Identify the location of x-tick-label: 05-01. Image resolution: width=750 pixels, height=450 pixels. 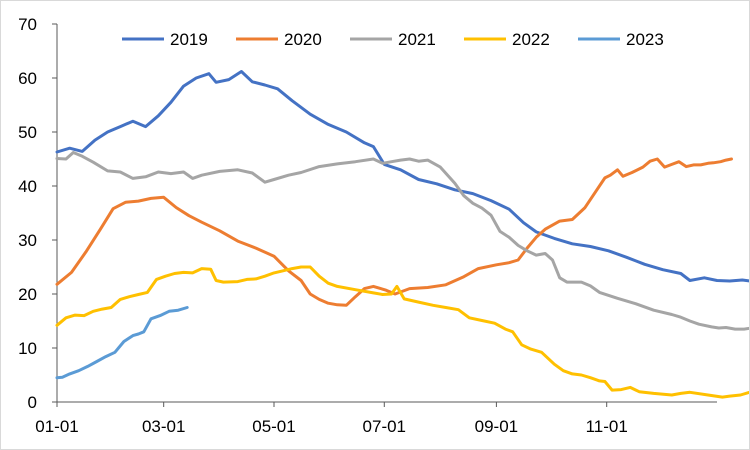
(273, 426).